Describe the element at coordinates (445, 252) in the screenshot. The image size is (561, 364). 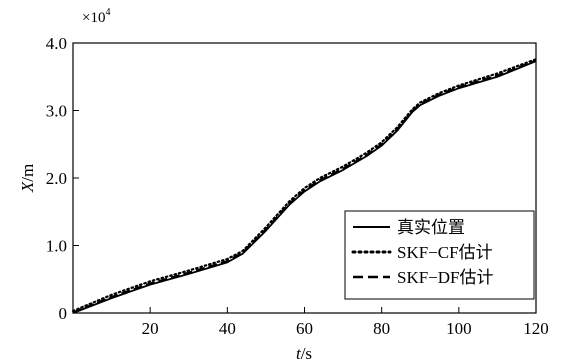
I see `legend-label: SKF−CF估计` at that location.